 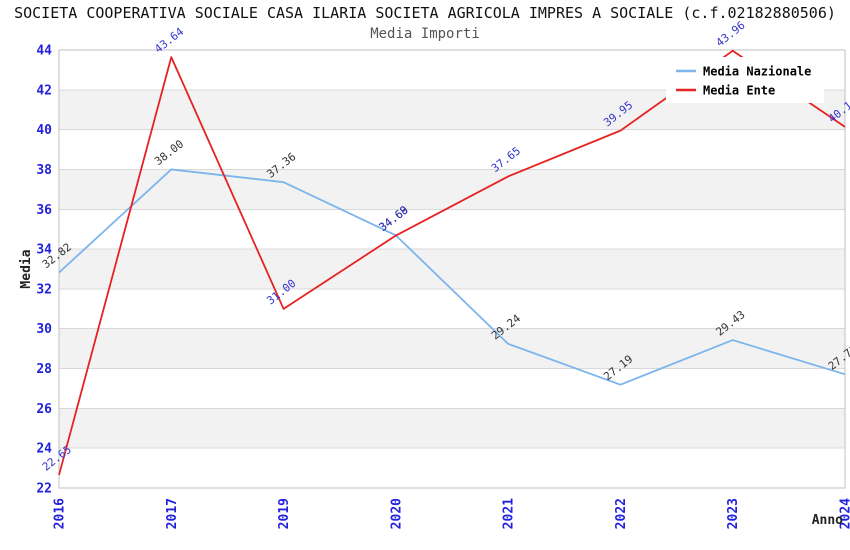 I want to click on legend-label: Media Ente, so click(x=739, y=91).